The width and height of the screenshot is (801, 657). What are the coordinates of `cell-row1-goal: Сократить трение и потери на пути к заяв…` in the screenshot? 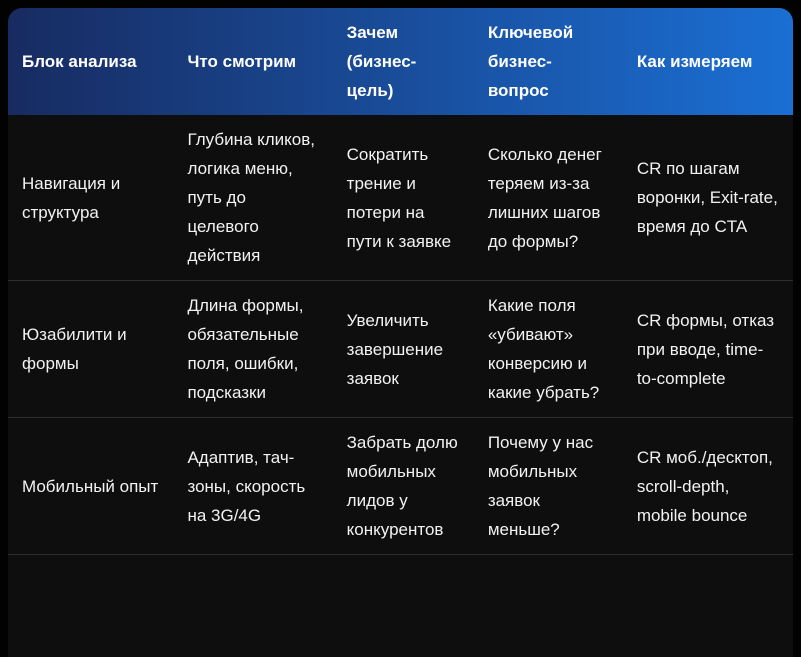 It's located at (403, 198).